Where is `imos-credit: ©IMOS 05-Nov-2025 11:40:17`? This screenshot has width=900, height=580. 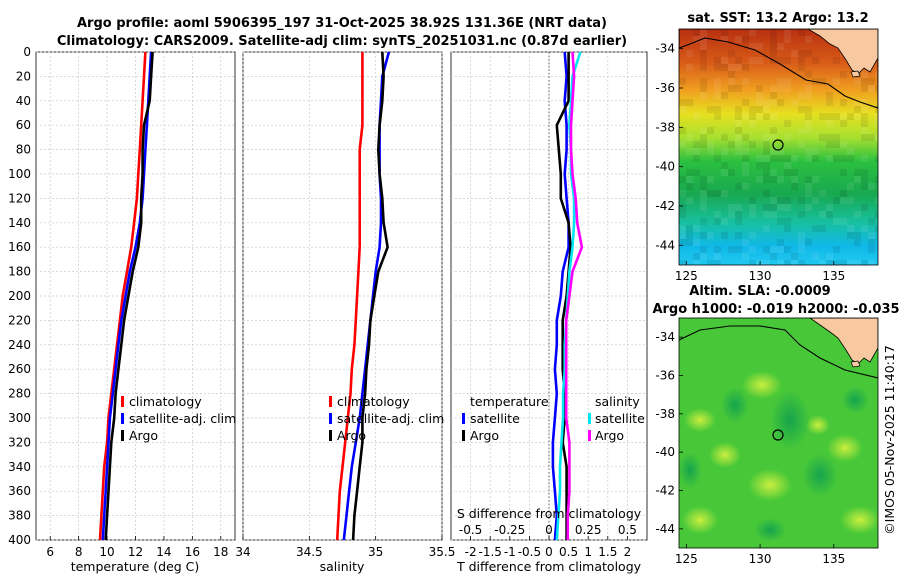 imos-credit: ©IMOS 05-Nov-2025 11:40:17 is located at coordinates (889, 440).